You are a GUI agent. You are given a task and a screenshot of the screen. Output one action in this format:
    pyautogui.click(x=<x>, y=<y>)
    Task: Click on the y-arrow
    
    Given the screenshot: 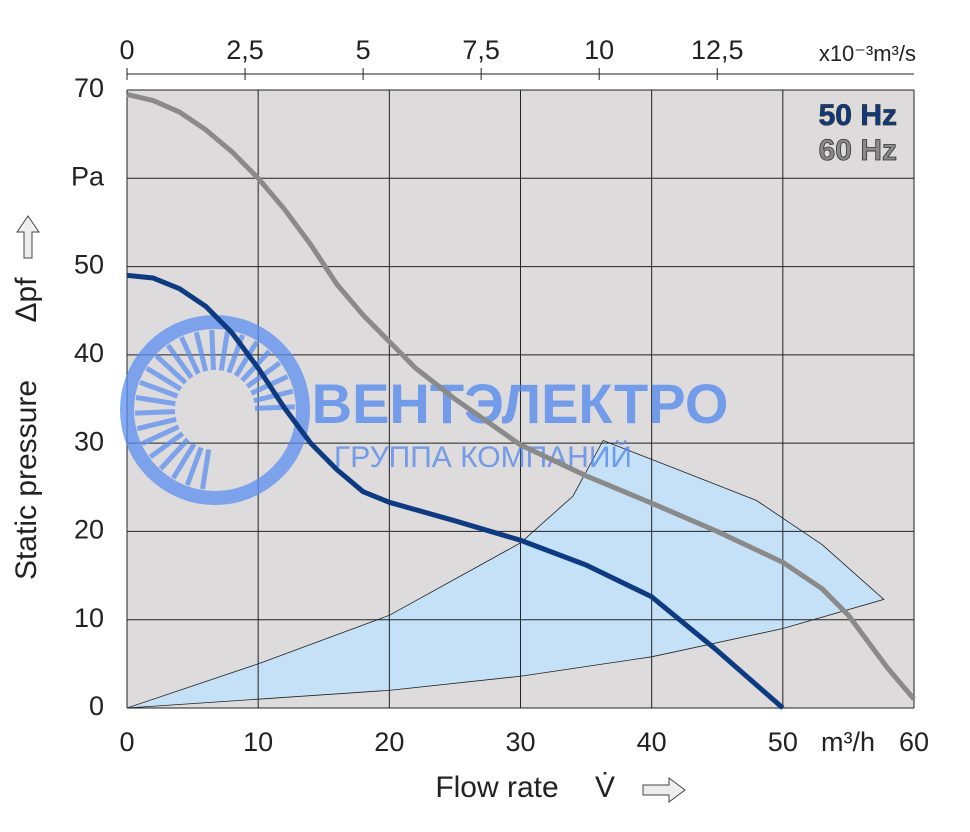 What is the action you would take?
    pyautogui.click(x=28, y=237)
    